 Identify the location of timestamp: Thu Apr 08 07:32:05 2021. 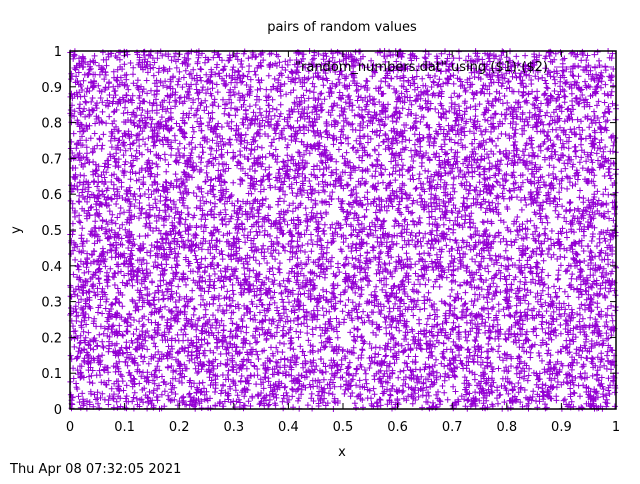
(96, 469).